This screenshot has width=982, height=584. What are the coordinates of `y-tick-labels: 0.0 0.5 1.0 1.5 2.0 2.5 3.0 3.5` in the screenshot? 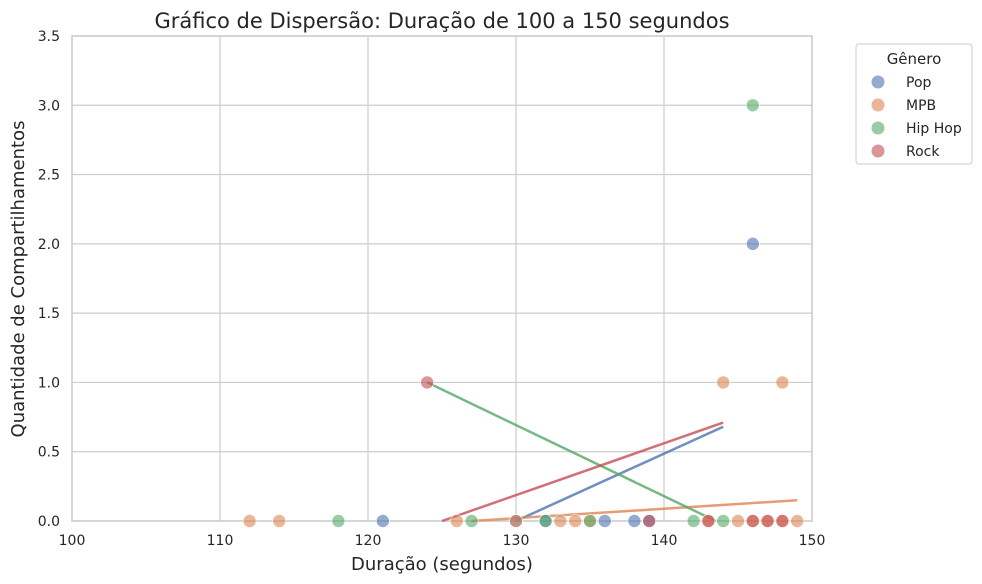 It's located at (49, 279).